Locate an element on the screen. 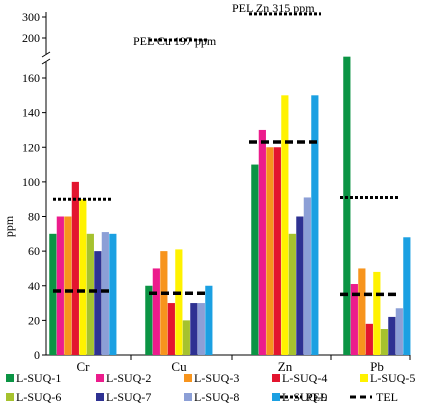  bar-L-SUQ-4-Pb is located at coordinates (369, 339).